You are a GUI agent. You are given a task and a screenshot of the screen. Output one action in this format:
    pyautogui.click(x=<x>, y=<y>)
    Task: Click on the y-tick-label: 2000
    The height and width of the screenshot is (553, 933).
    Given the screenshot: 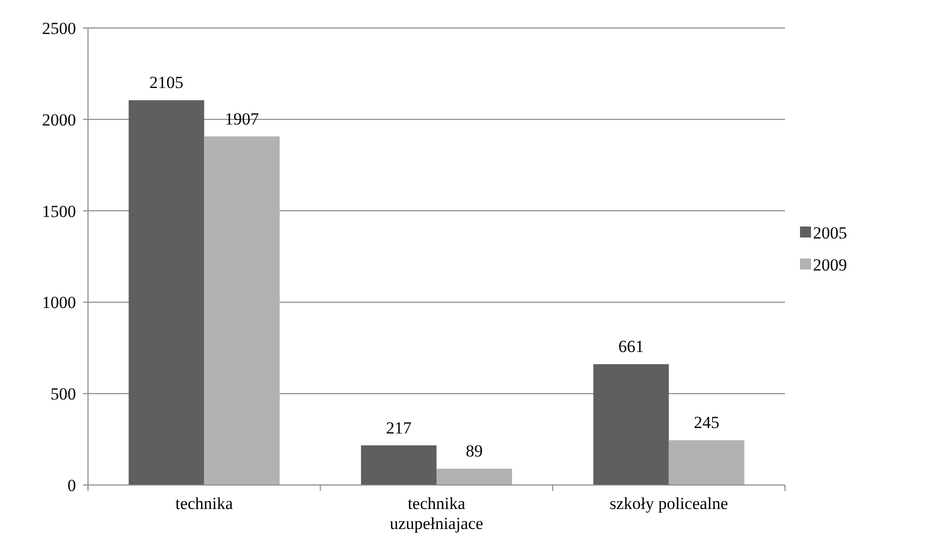 What is the action you would take?
    pyautogui.click(x=59, y=120)
    